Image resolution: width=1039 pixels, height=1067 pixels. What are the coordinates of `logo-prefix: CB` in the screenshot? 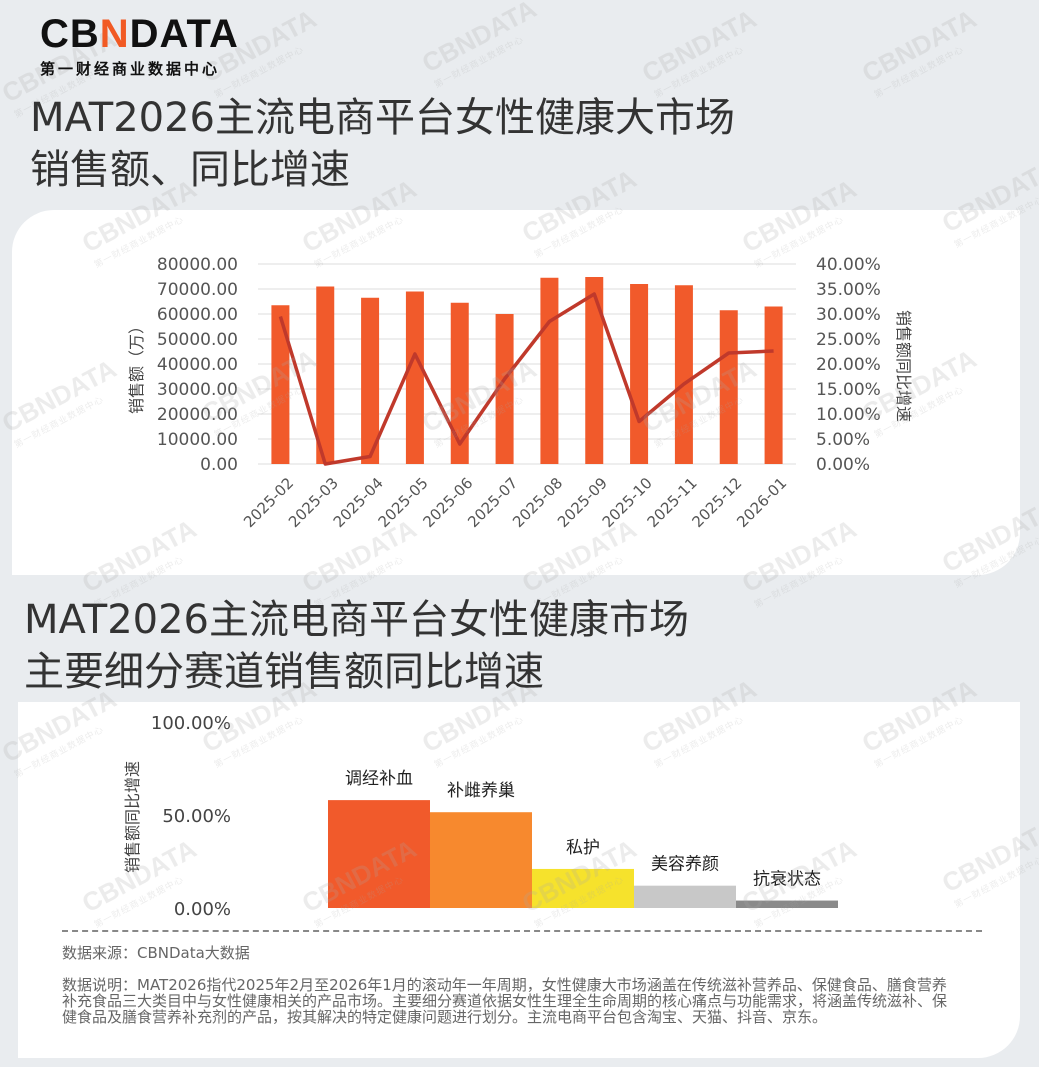 It's located at (70, 34).